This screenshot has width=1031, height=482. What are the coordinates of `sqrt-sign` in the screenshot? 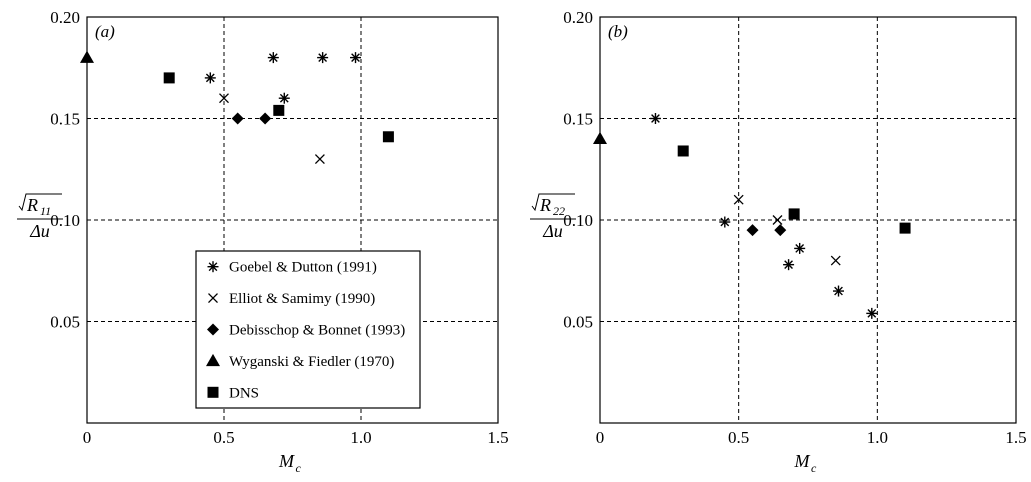 It's located at (40, 202).